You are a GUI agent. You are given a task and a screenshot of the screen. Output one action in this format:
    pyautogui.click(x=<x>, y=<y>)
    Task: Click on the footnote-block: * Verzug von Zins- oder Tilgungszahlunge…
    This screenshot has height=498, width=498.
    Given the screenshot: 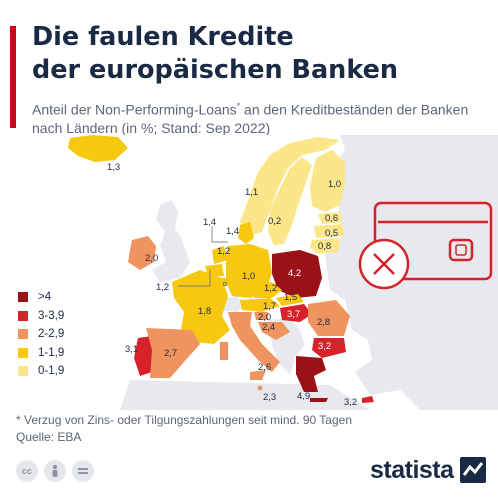 What is the action you would take?
    pyautogui.click(x=251, y=429)
    